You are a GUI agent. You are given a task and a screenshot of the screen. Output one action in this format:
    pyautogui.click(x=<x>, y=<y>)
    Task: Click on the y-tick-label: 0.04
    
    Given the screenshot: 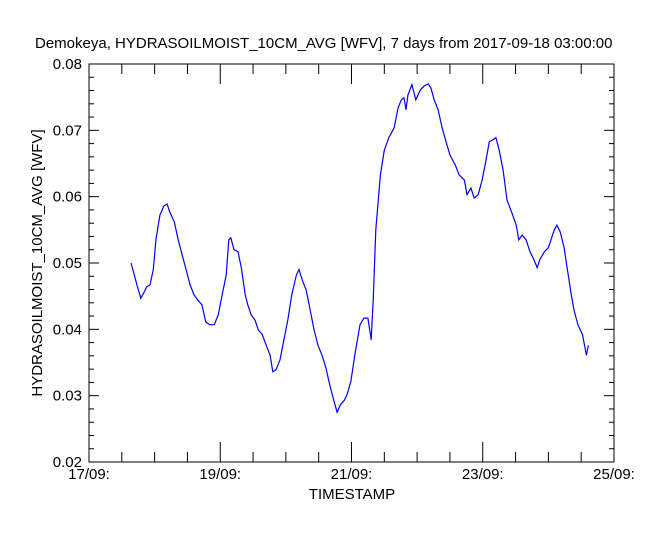 What is the action you would take?
    pyautogui.click(x=67, y=329)
    